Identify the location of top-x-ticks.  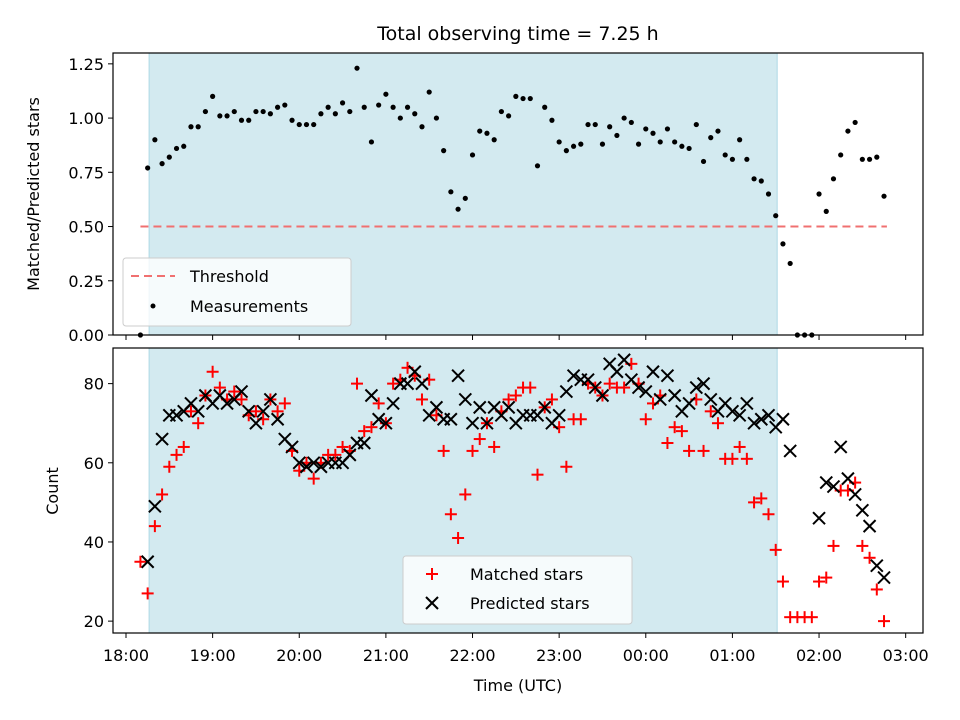
(516, 337).